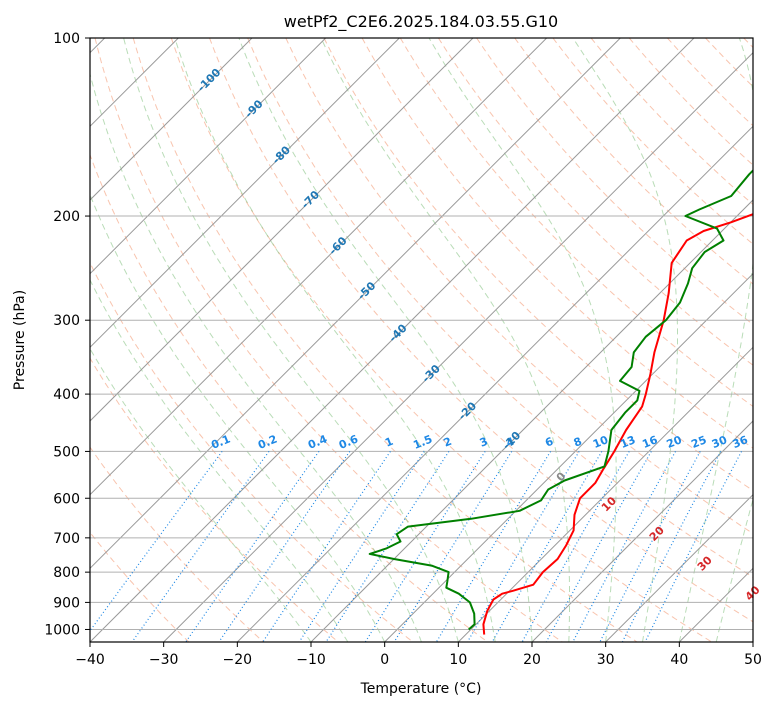 Image resolution: width=775 pixels, height=708 pixels. I want to click on x-tick-label: −20, so click(238, 660).